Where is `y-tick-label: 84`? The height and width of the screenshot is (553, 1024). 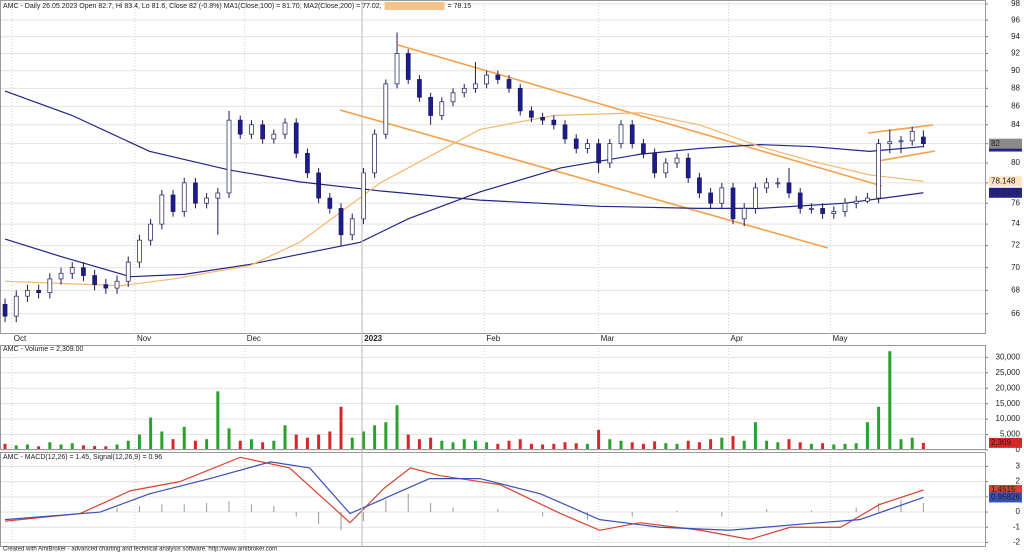 y-tick-label: 84 is located at coordinates (1015, 124).